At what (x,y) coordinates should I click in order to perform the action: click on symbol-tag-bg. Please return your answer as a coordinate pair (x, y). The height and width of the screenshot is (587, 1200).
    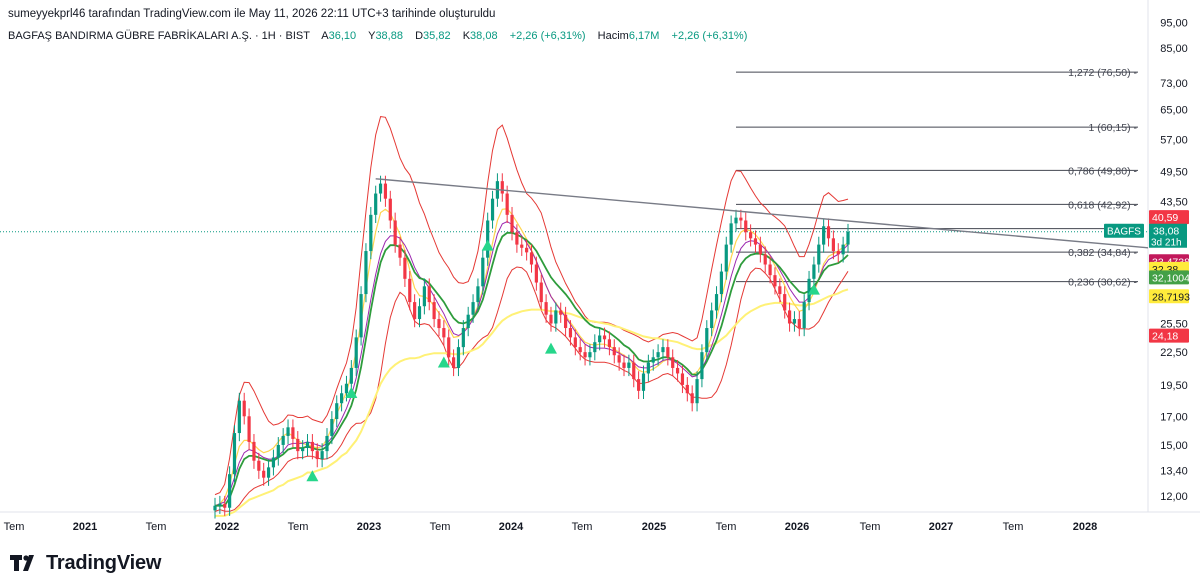
    Looking at the image, I should click on (1124, 230).